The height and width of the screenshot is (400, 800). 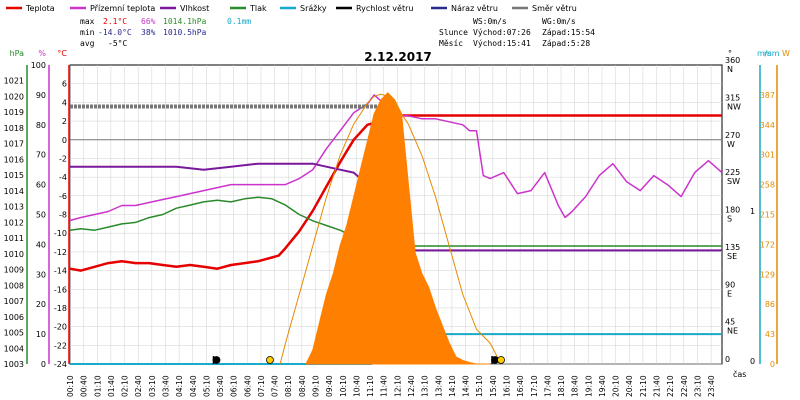 I want to click on tick-label: -24, so click(x=60, y=364).